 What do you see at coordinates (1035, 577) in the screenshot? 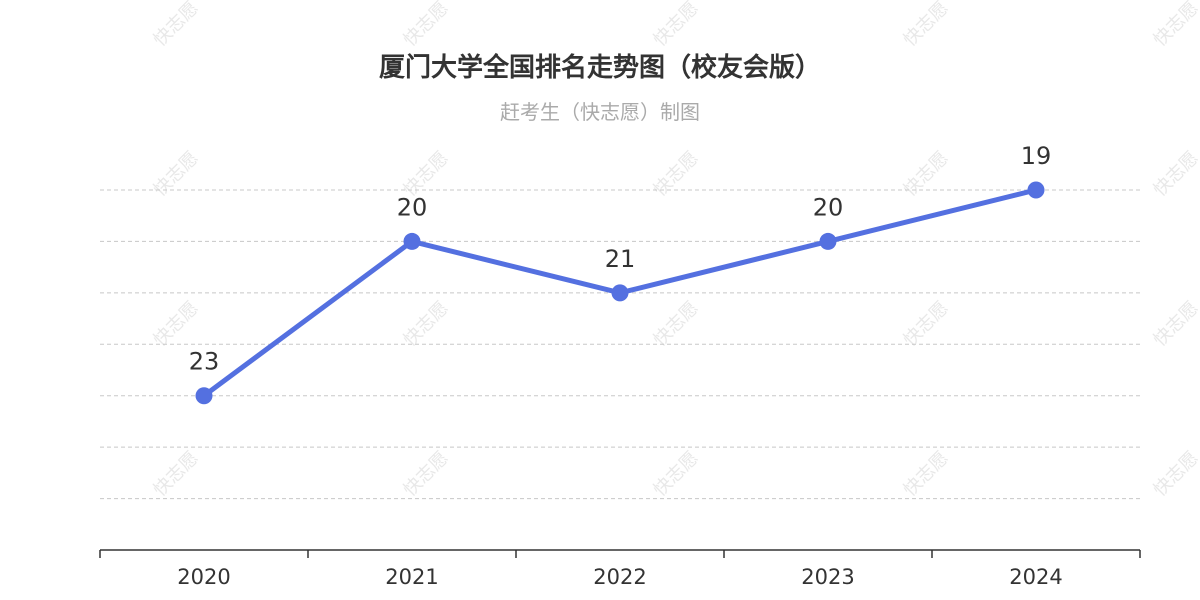
I see `x-tick-label: 2024` at bounding box center [1035, 577].